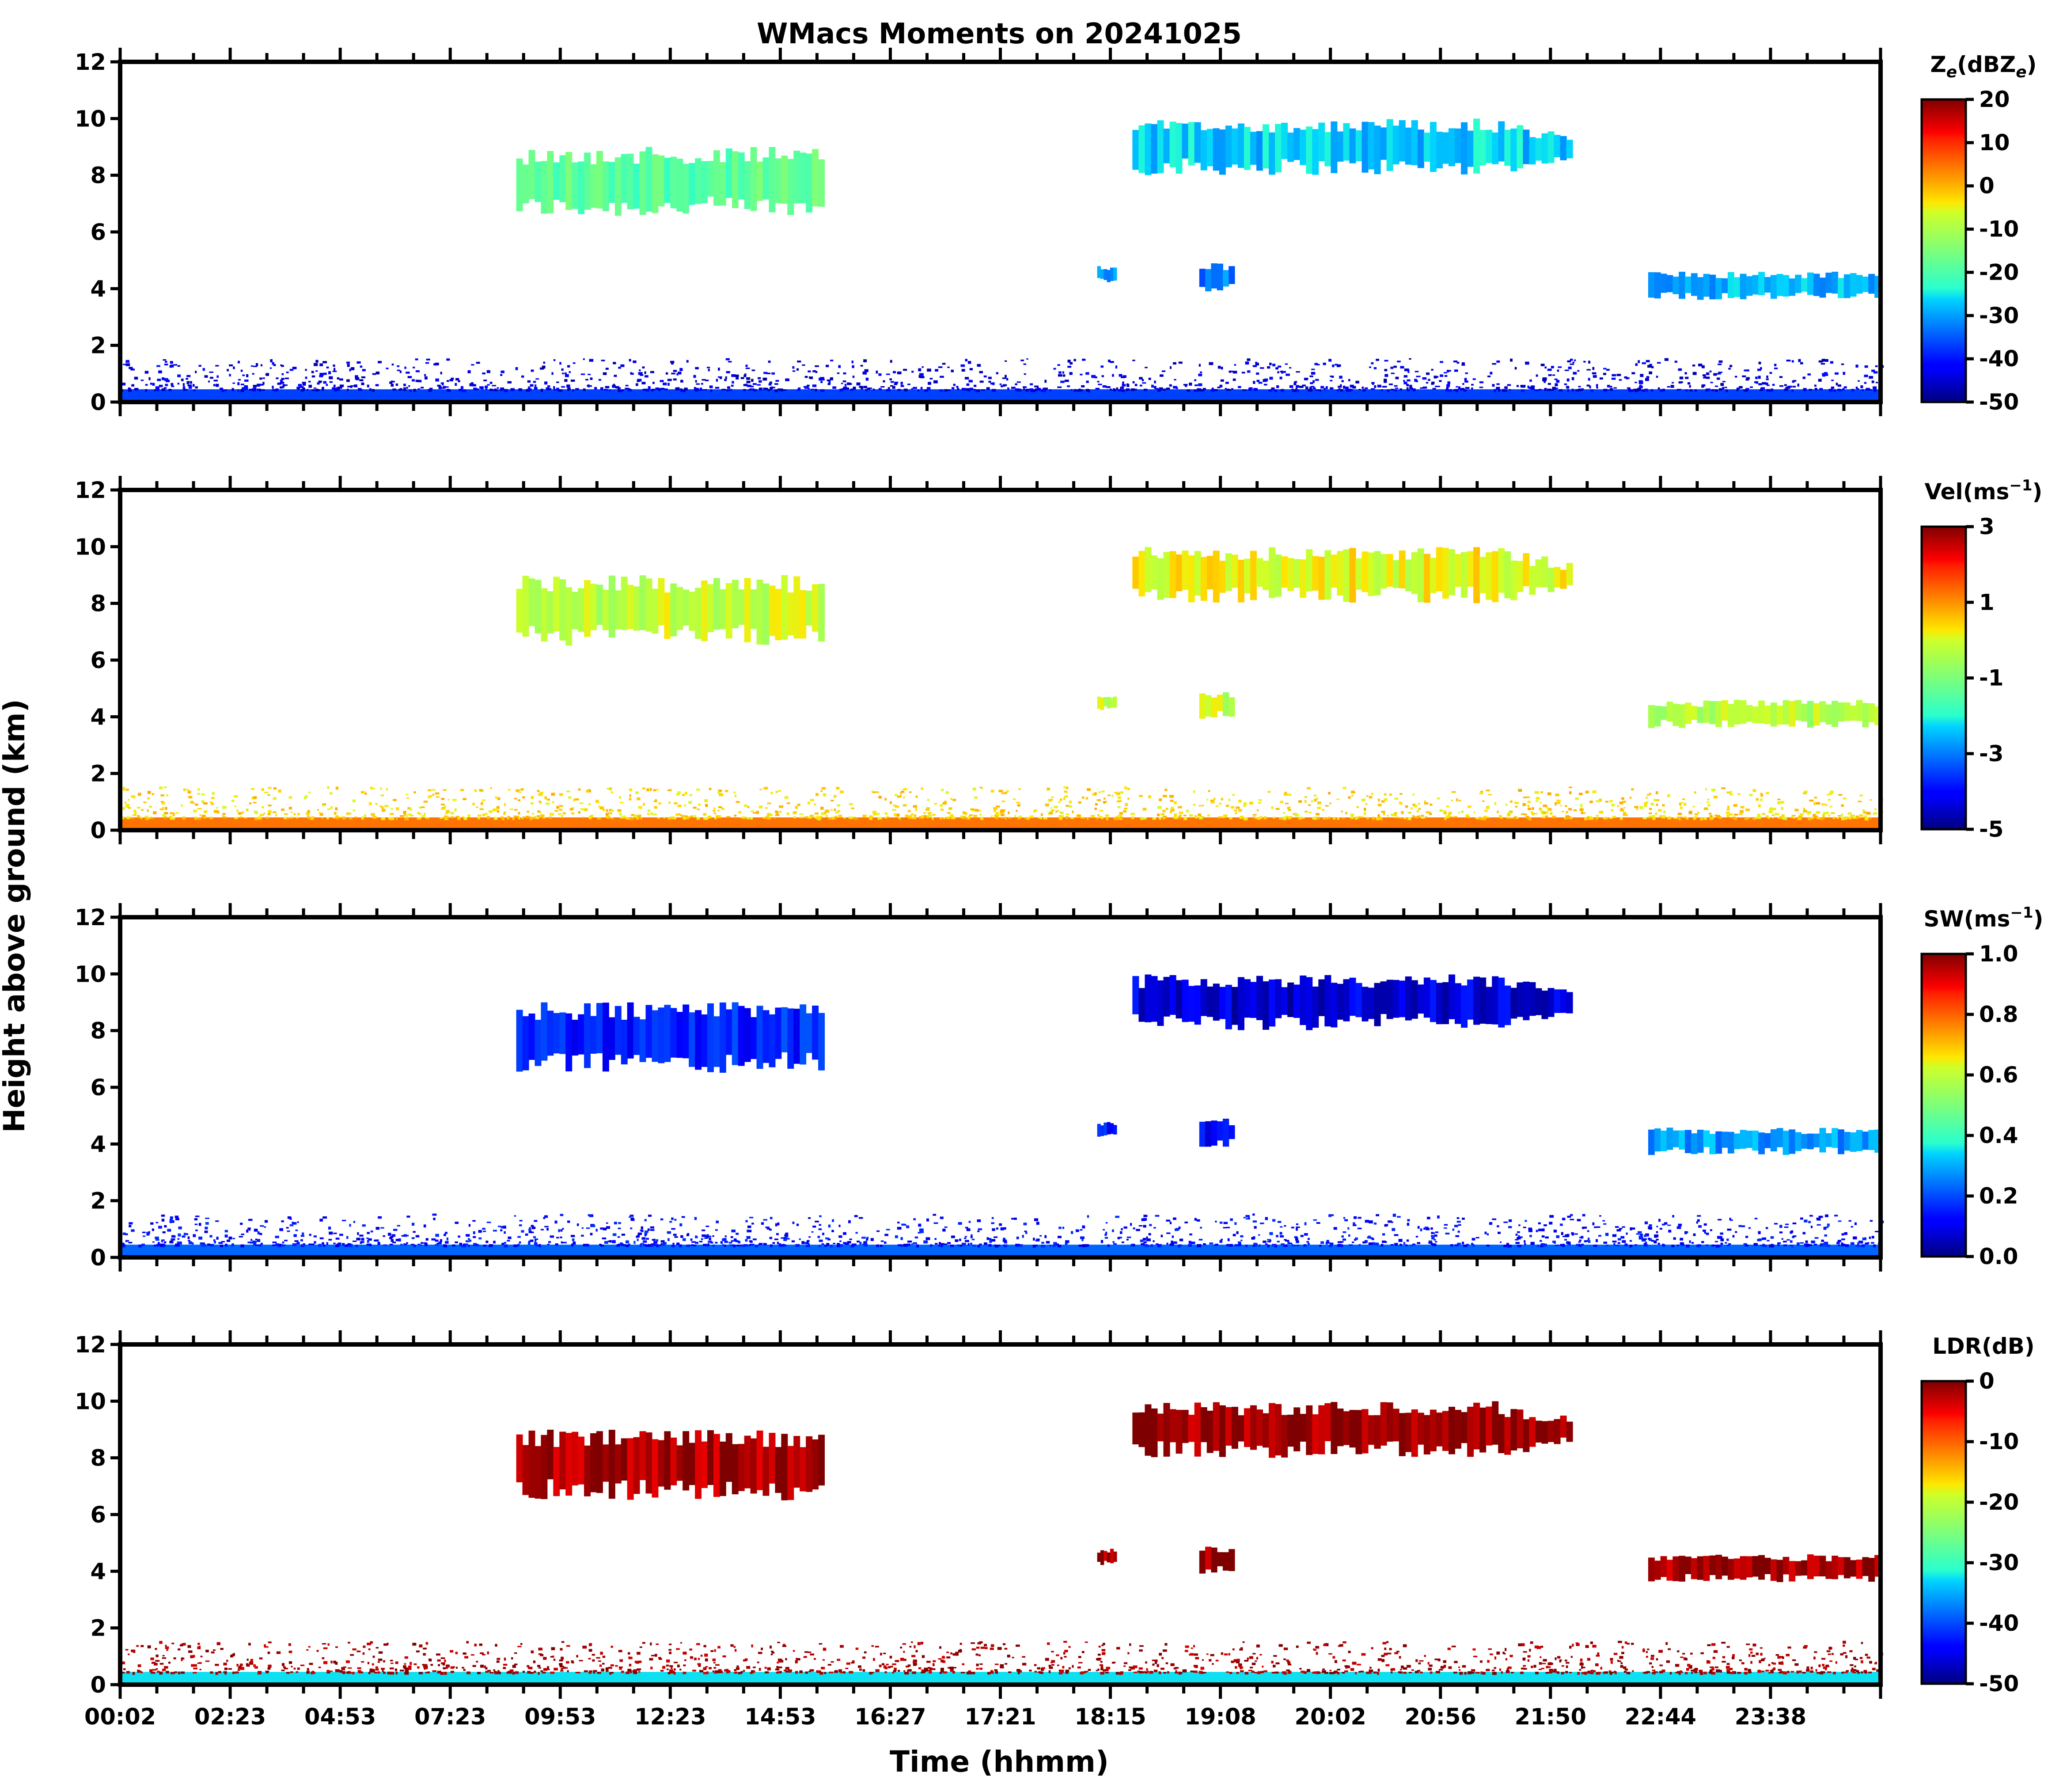  I want to click on colorbar-tick-label: 1, so click(1987, 602).